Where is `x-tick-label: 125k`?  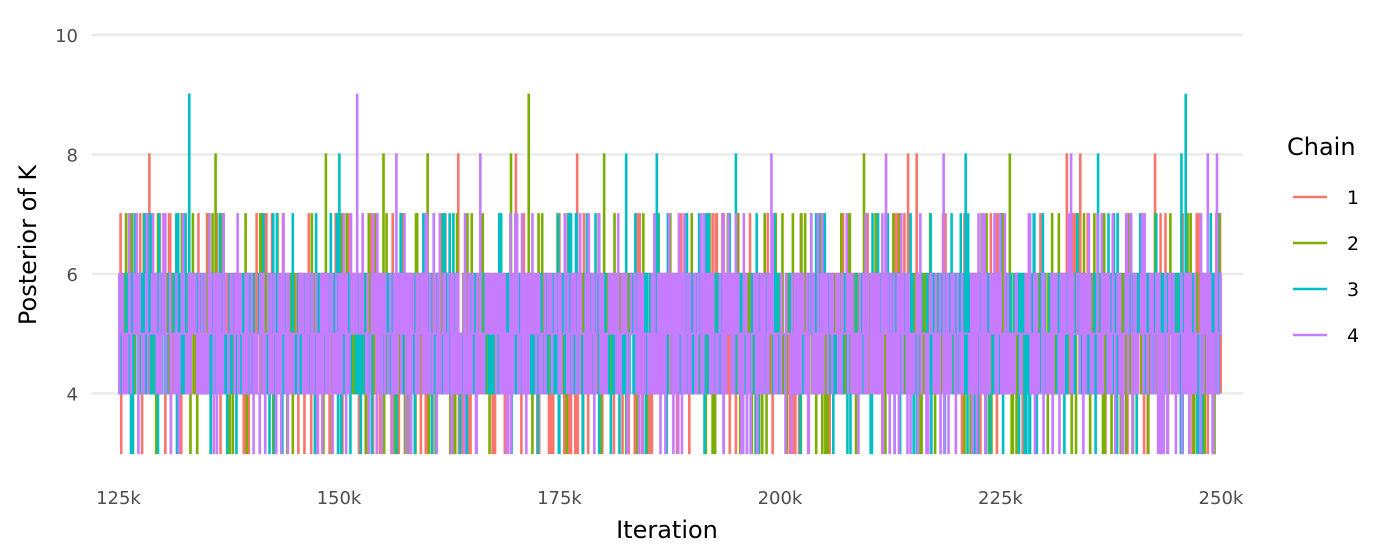 x-tick-label: 125k is located at coordinates (118, 498).